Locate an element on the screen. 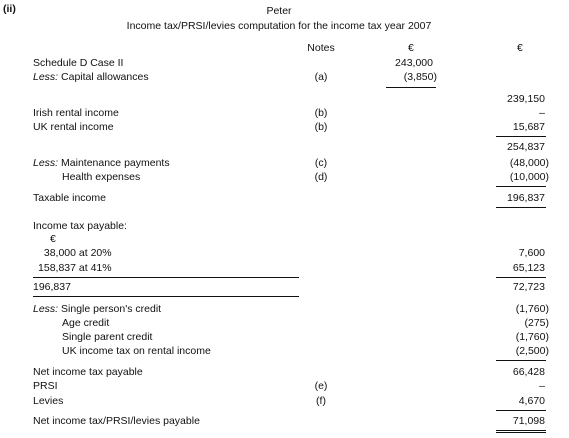 The height and width of the screenshot is (438, 569). currency-header-2: € is located at coordinates (520, 48).